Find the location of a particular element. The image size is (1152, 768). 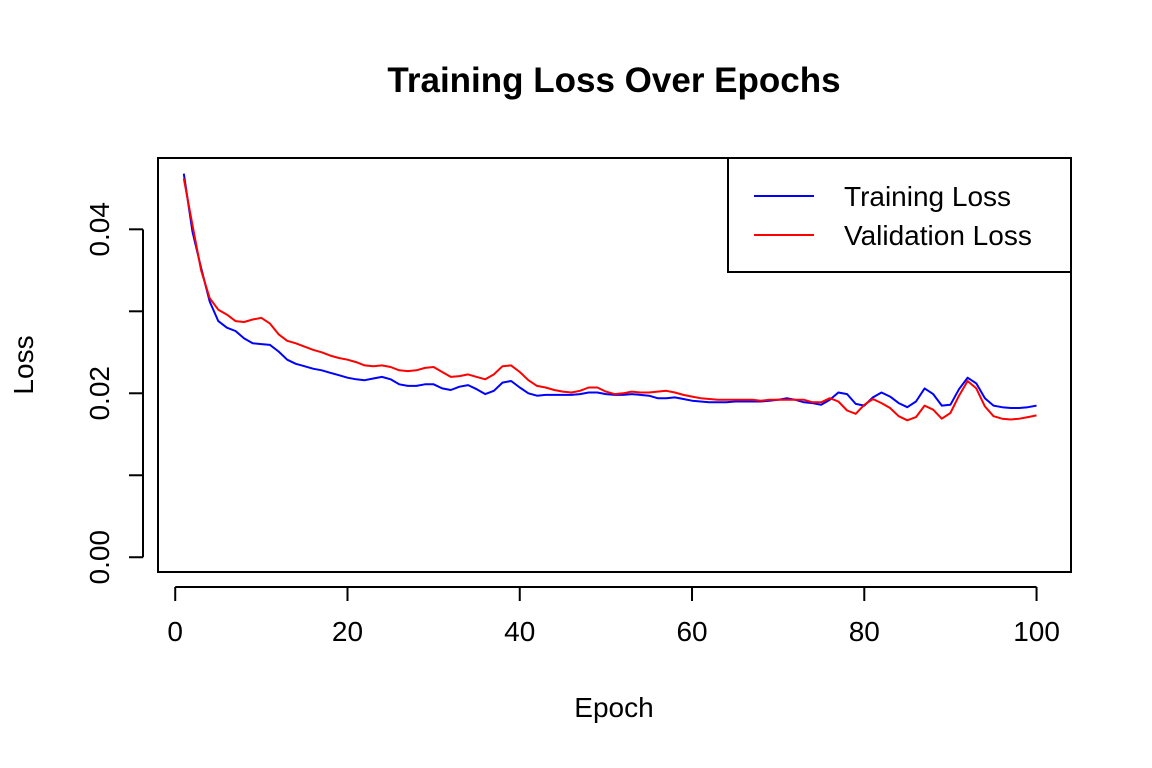

x-tick-label: 0 is located at coordinates (175, 631).